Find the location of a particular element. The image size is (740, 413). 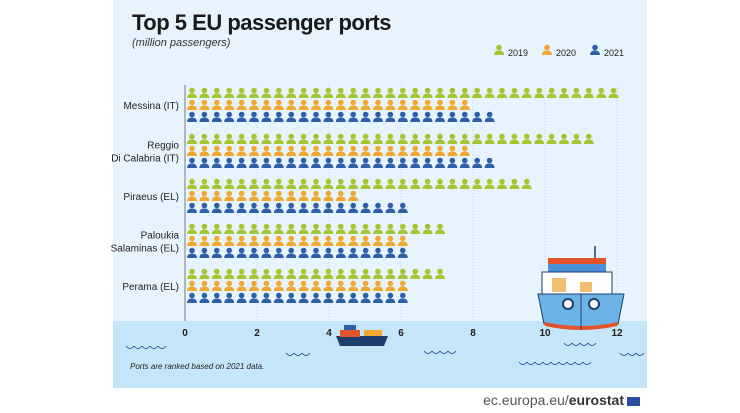

cargo is located at coordinates (559, 285).